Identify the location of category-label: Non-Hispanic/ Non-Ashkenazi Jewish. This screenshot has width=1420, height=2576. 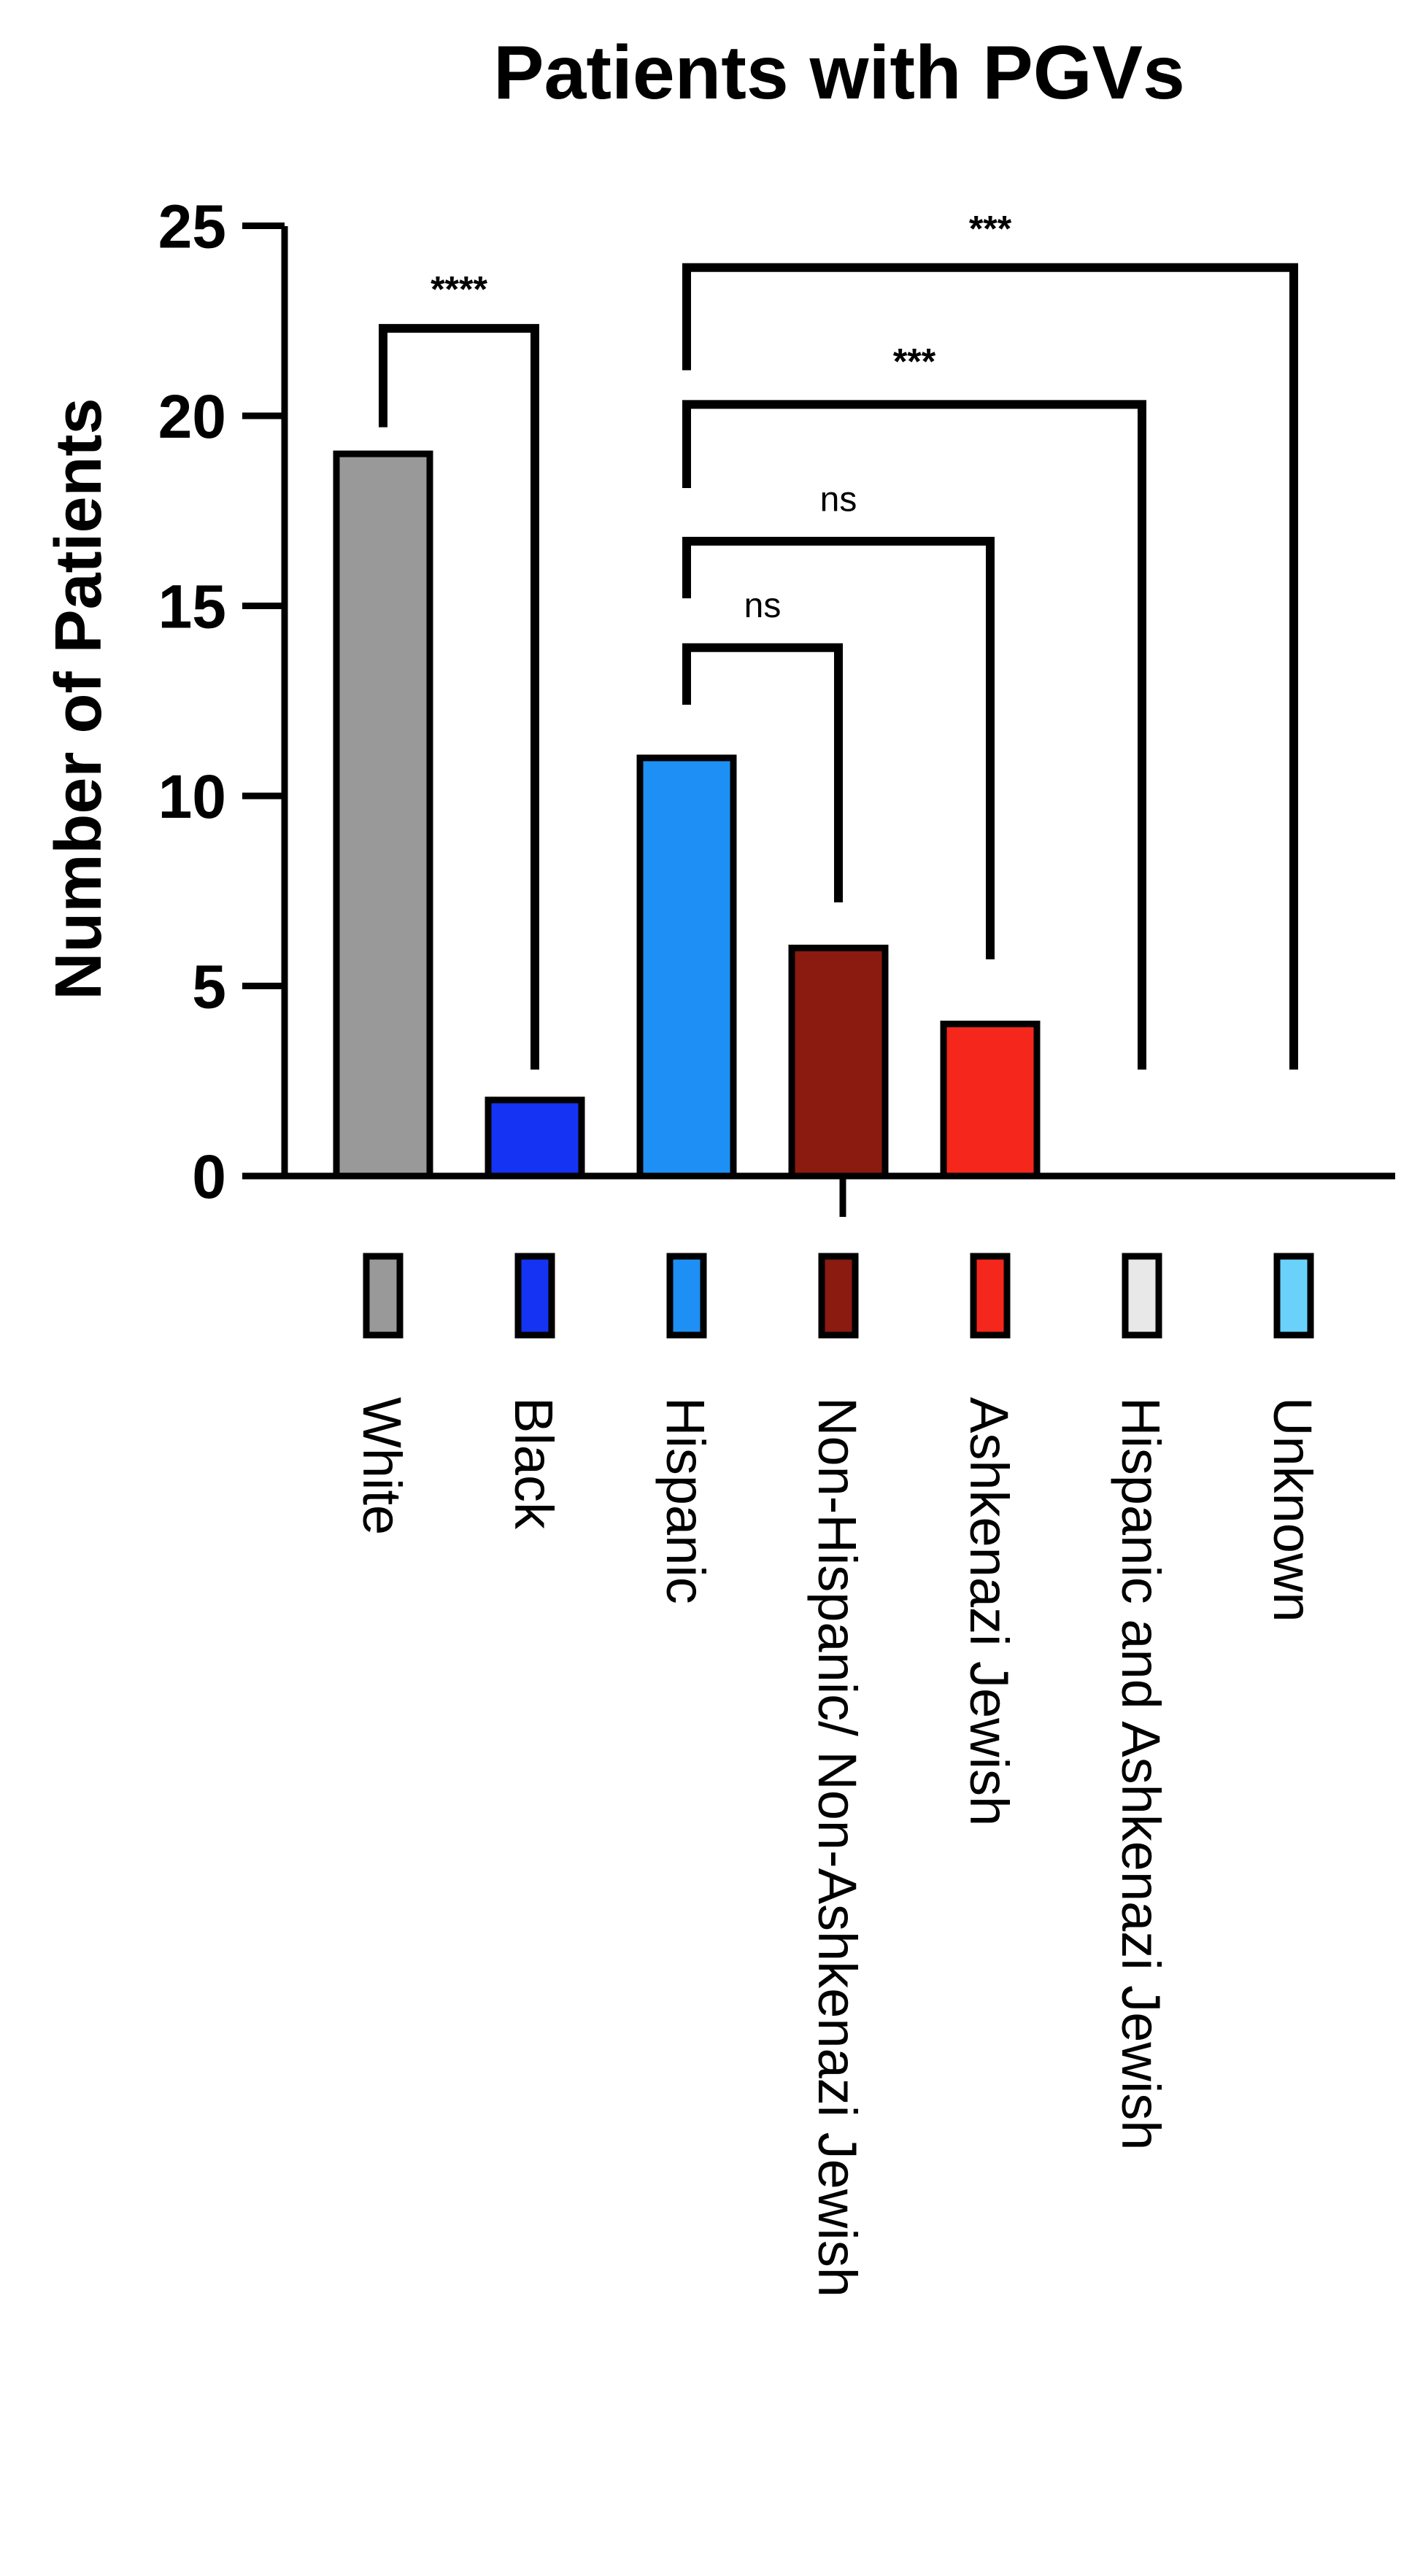
(837, 1847).